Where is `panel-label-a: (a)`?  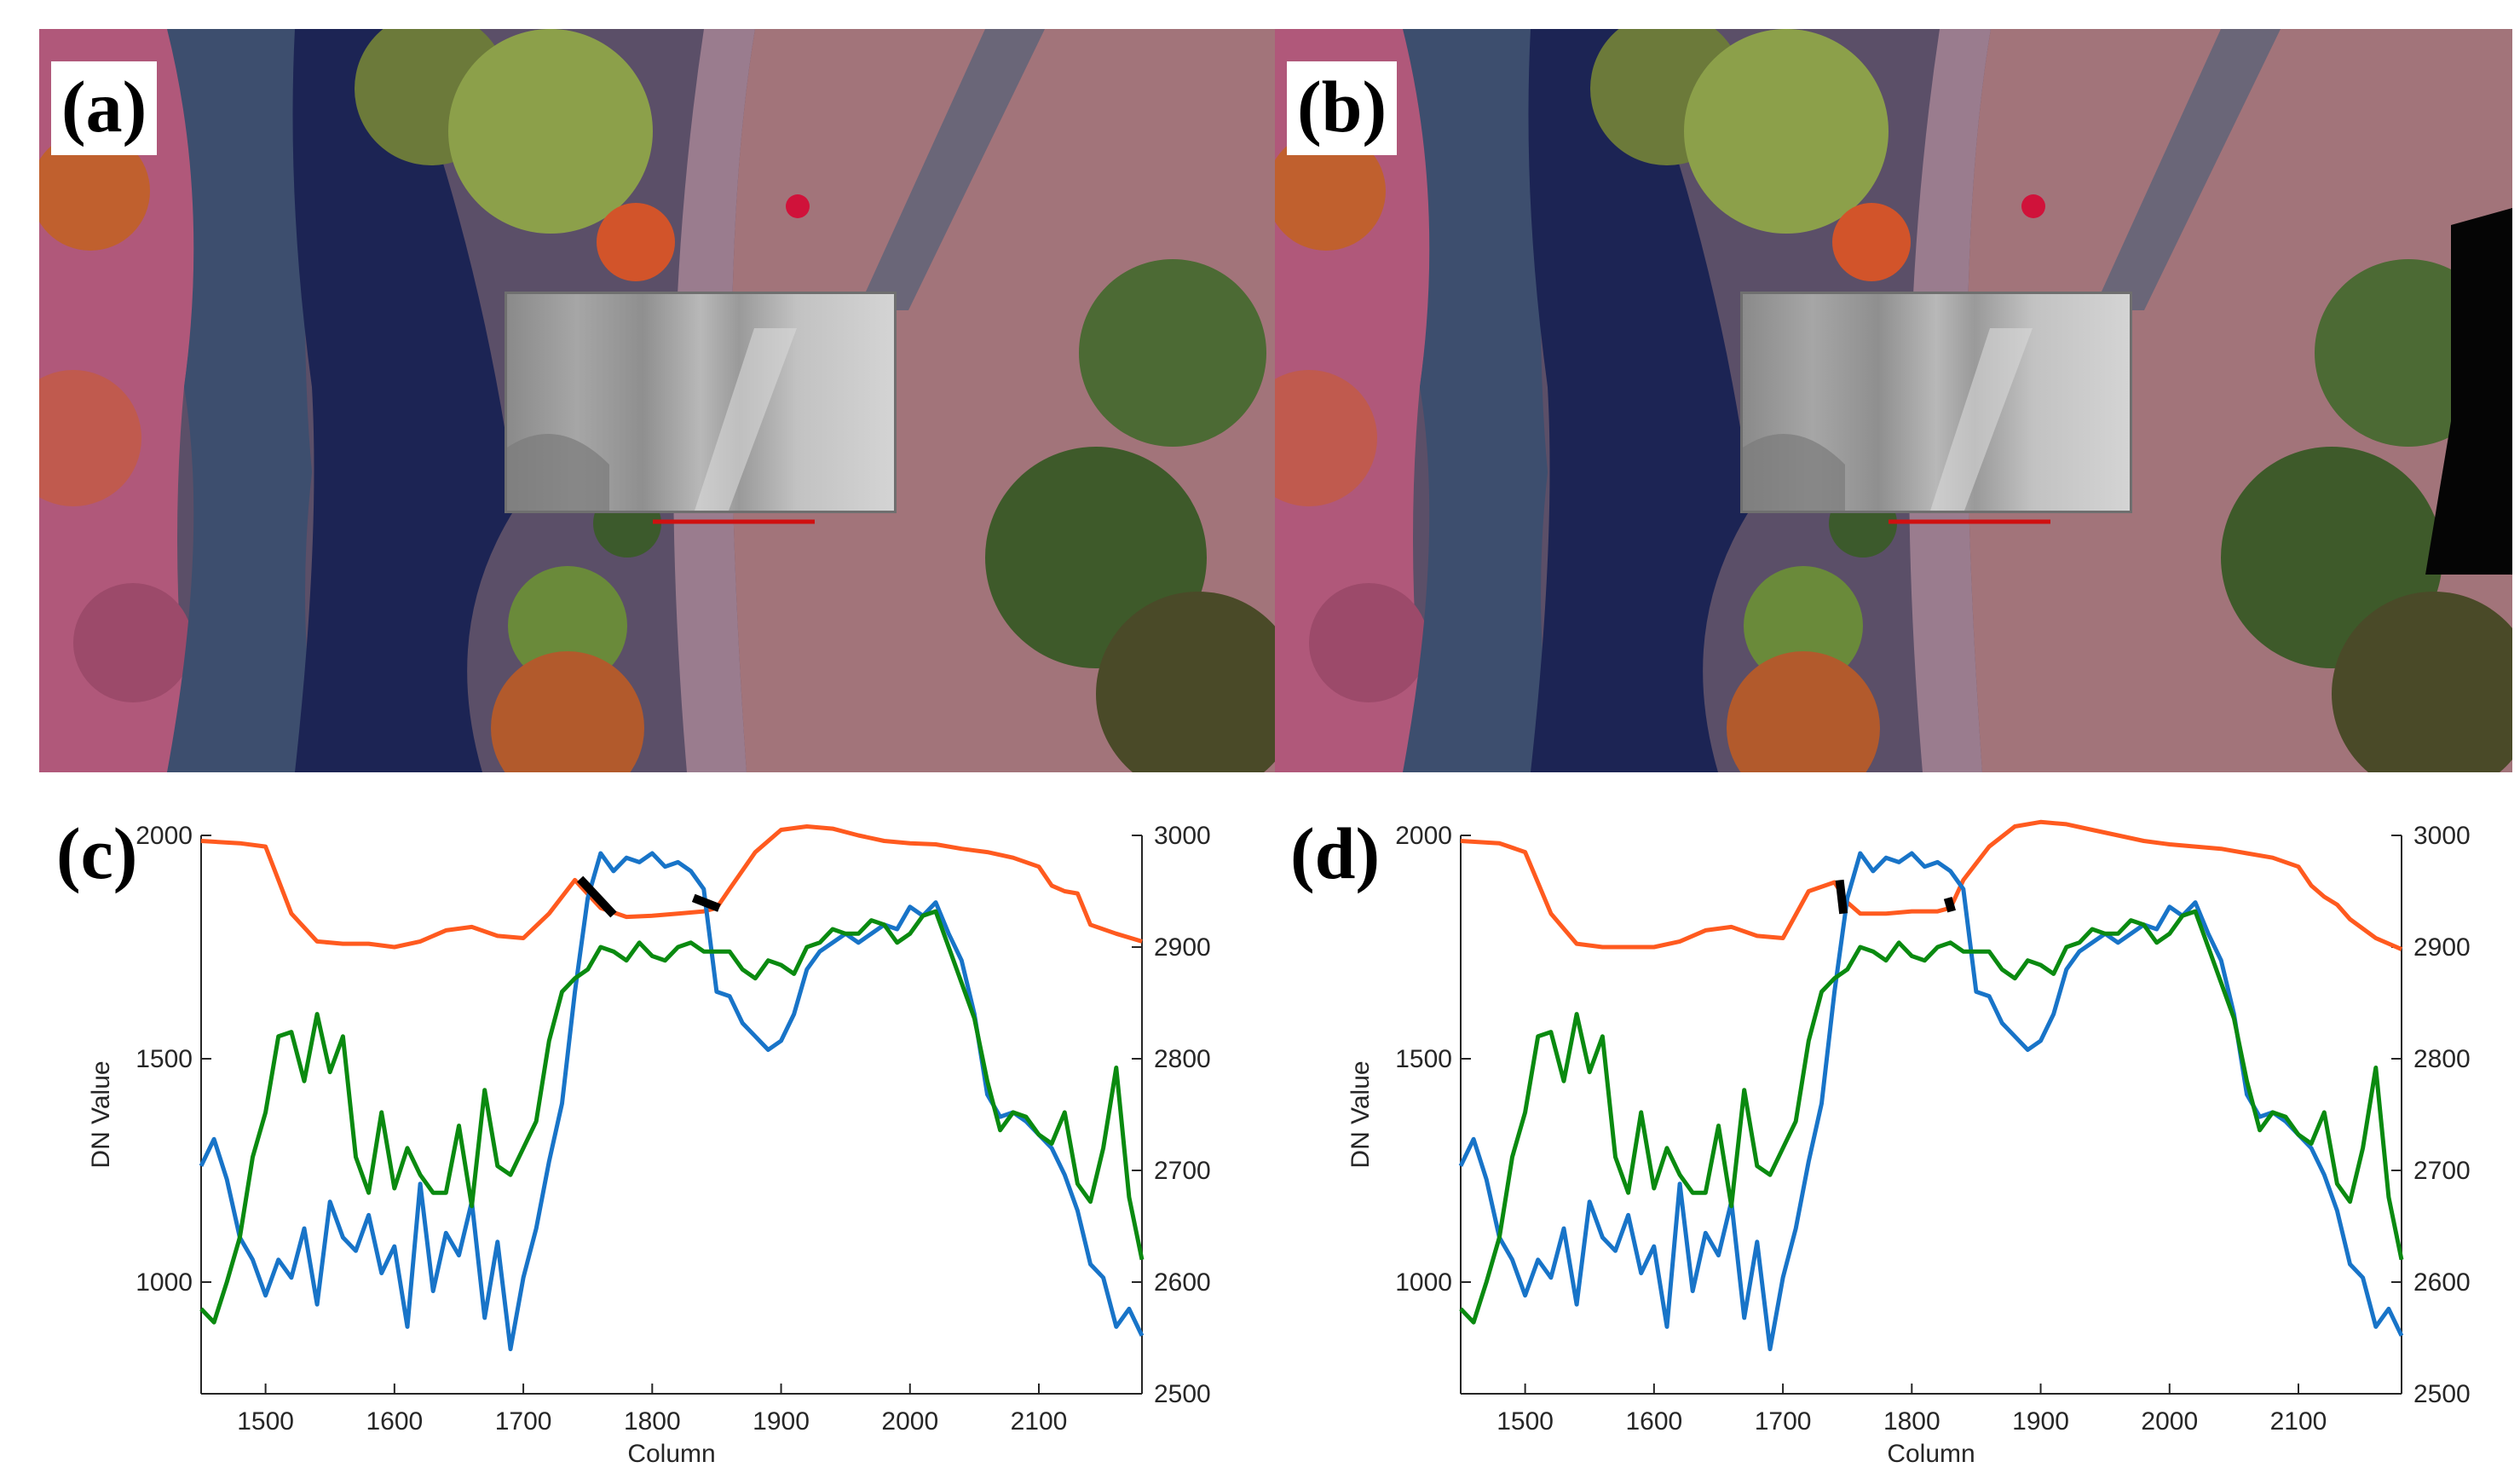 panel-label-a: (a) is located at coordinates (105, 108).